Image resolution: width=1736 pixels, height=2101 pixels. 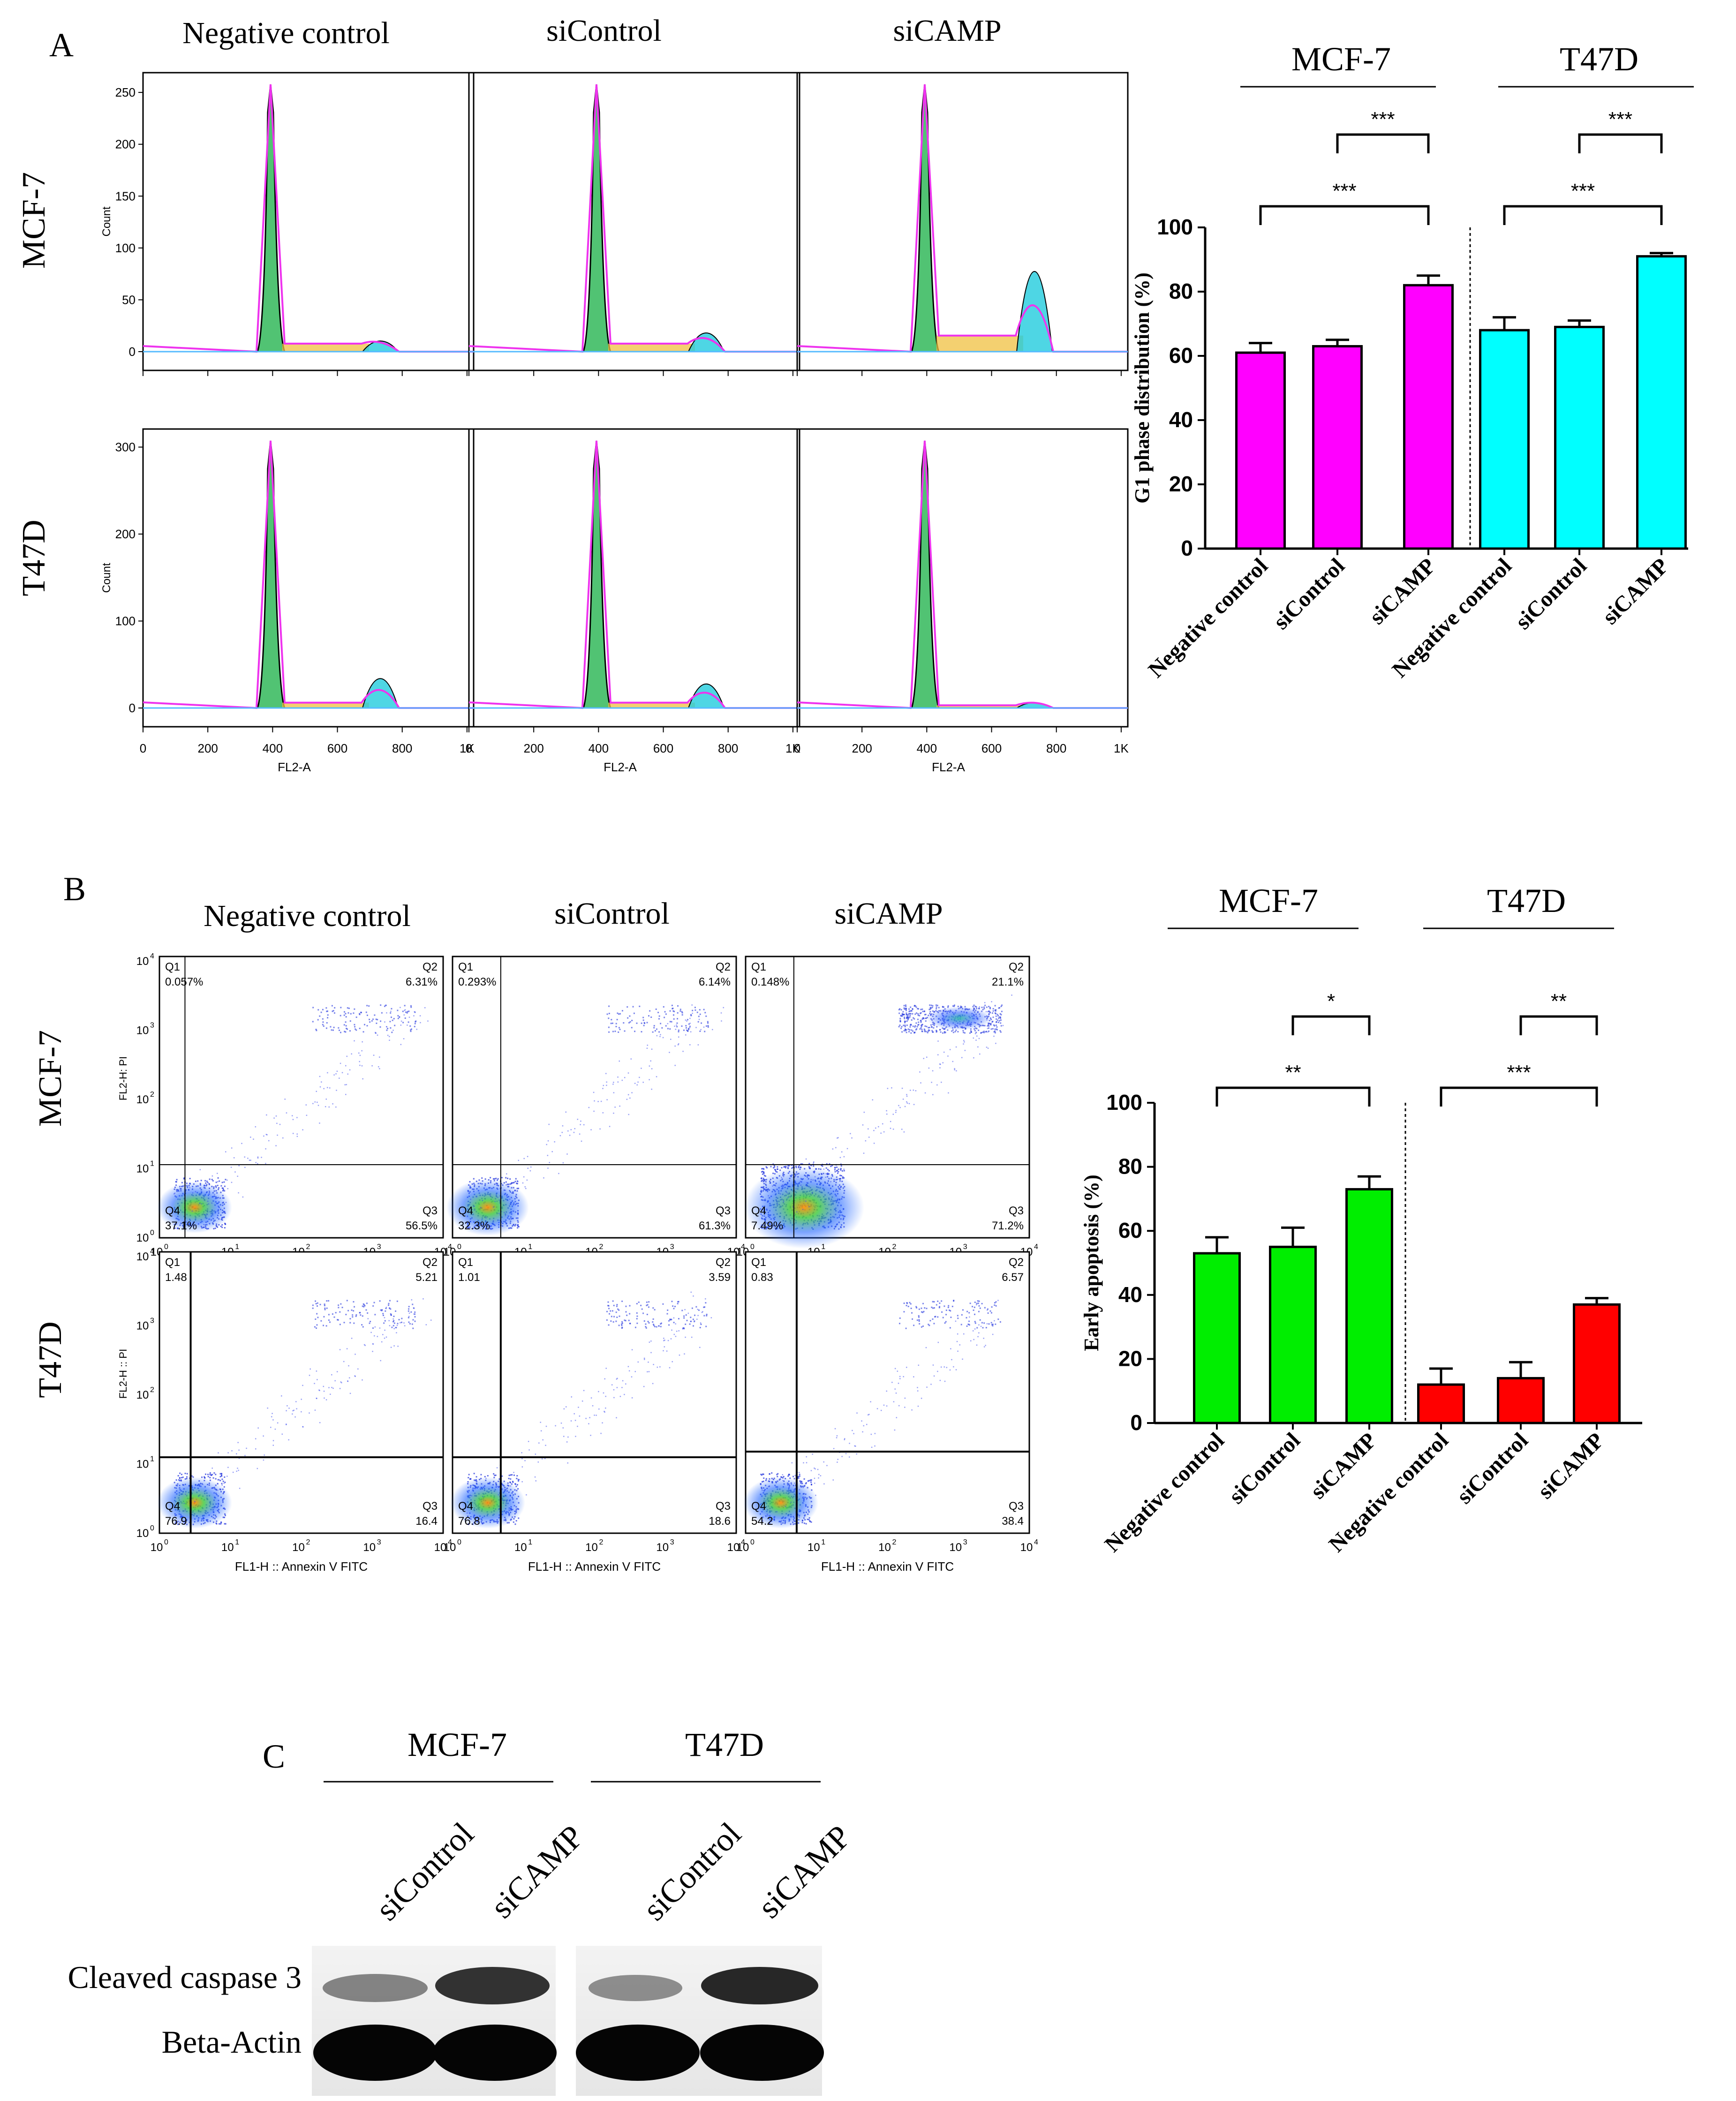 What do you see at coordinates (125, 196) in the screenshot?
I see `y-tick-label: 150` at bounding box center [125, 196].